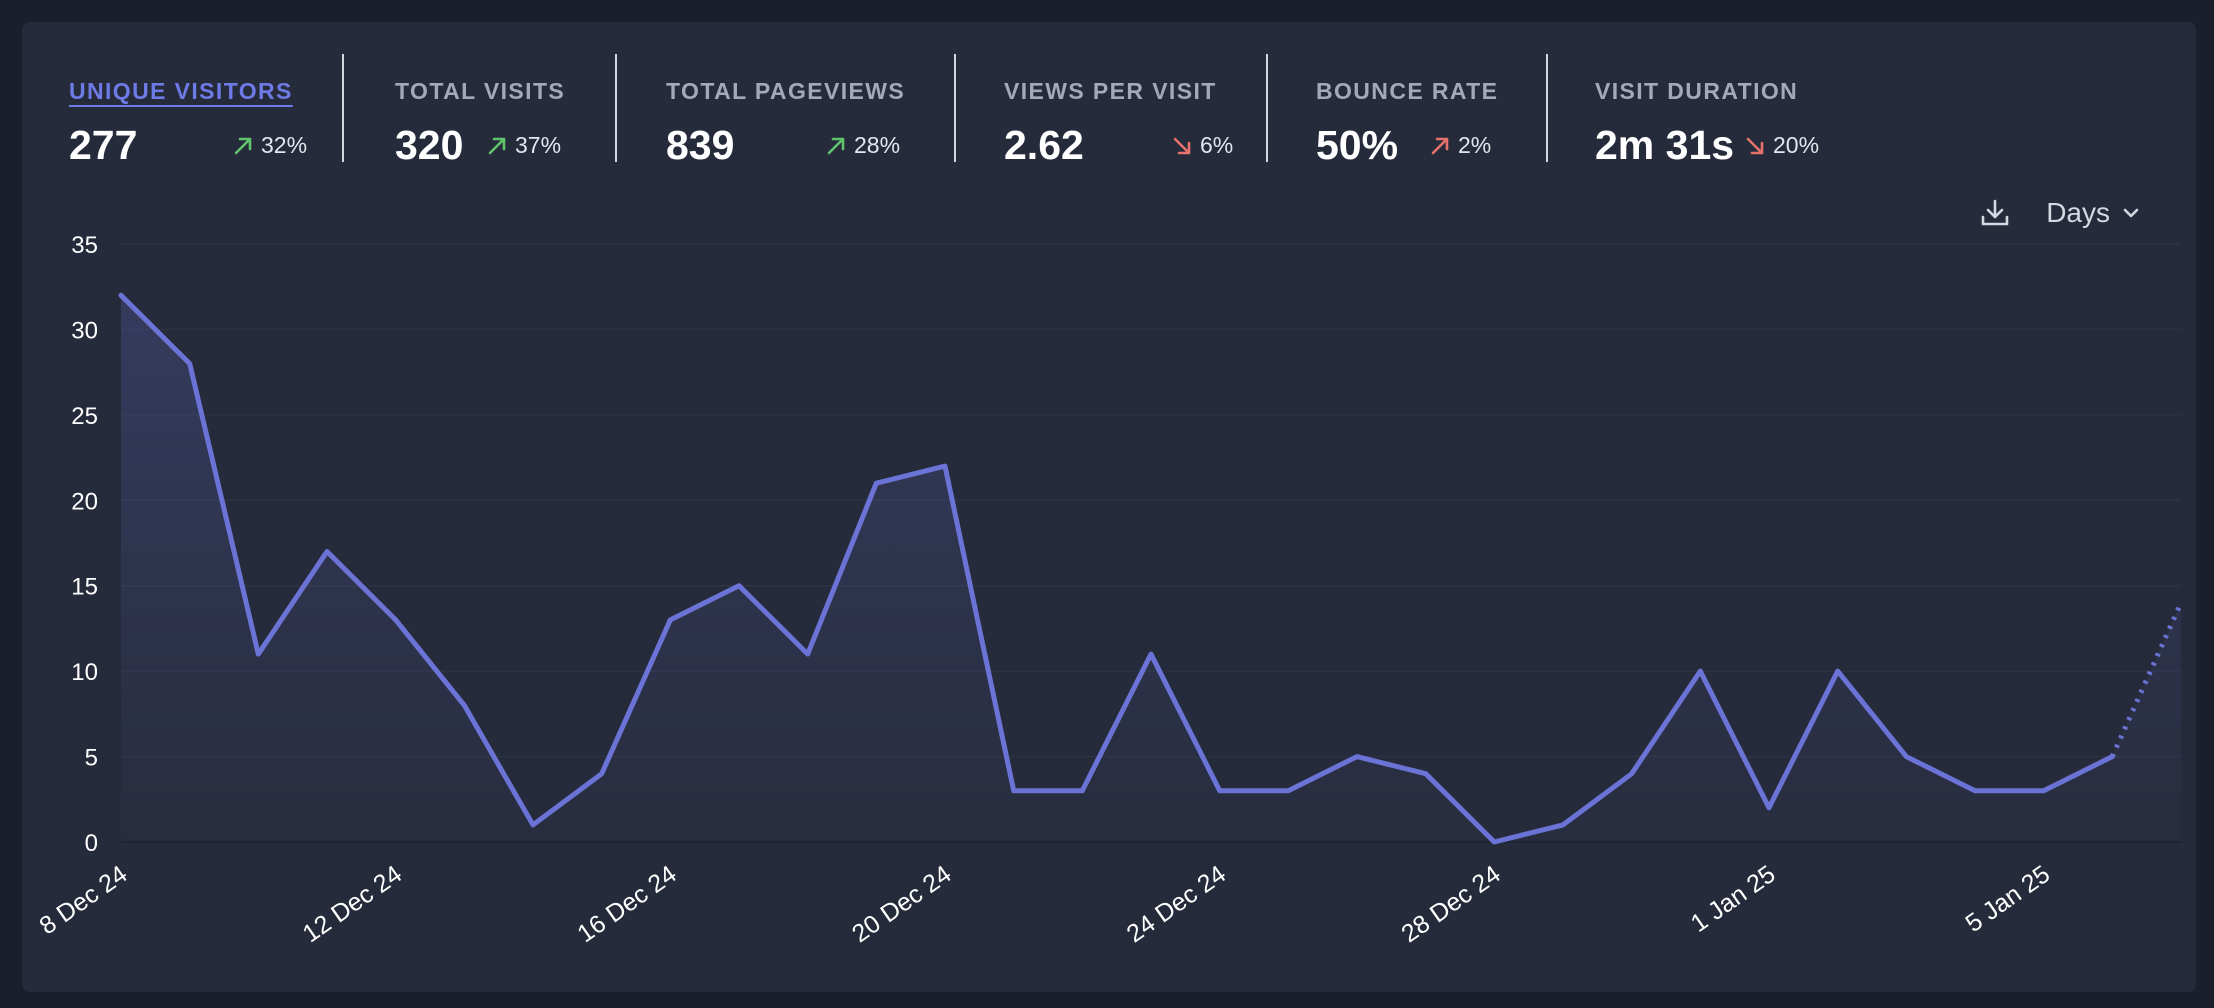 The image size is (2214, 1008). I want to click on x-tick-label: 28 Dec 24, so click(1450, 904).